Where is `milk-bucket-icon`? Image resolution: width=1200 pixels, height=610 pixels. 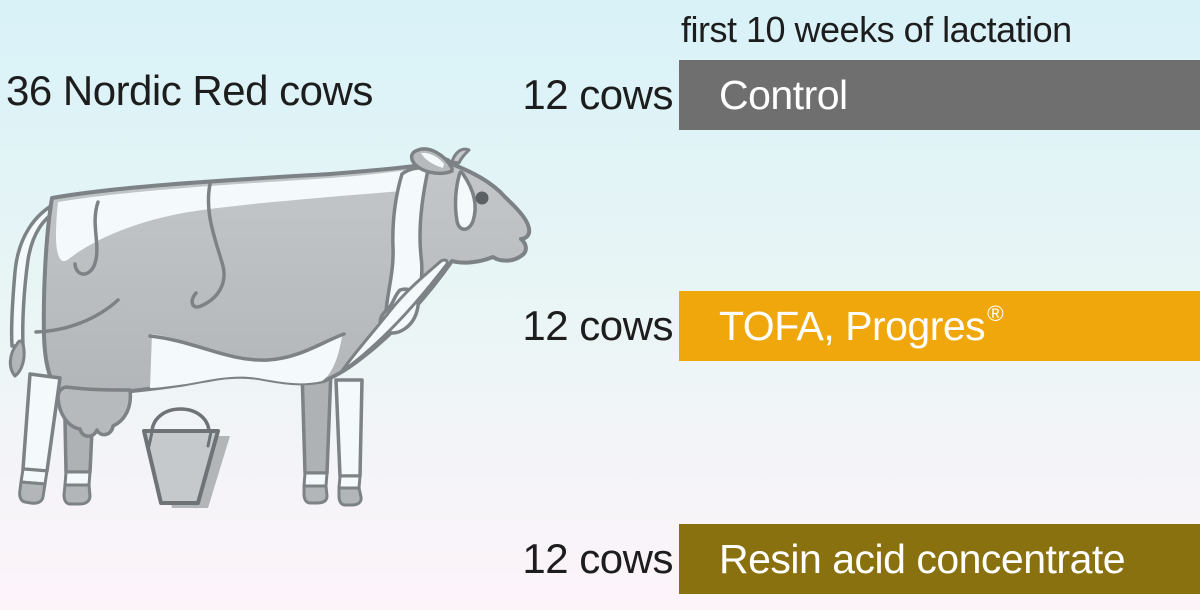
milk-bucket-icon is located at coordinates (186, 457).